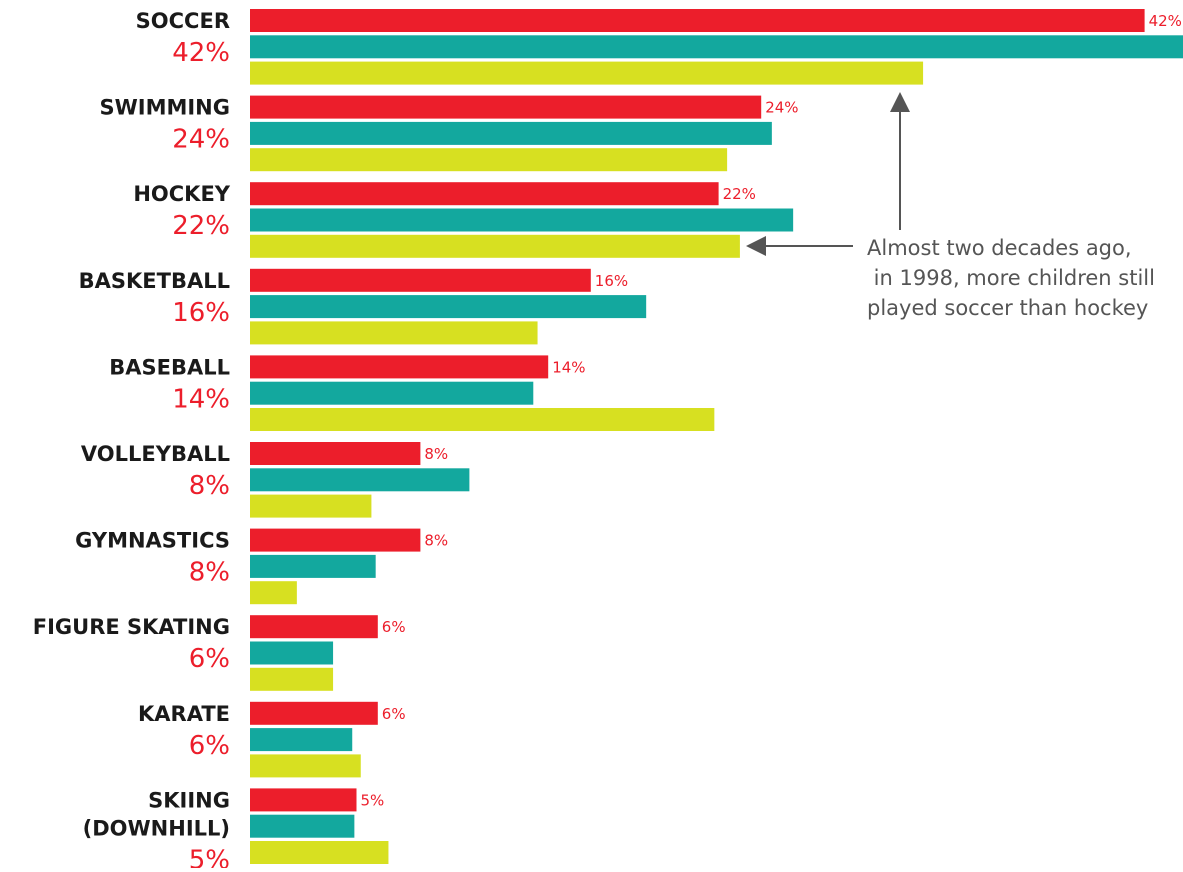 The width and height of the screenshot is (1183, 872). Describe the element at coordinates (373, 800) in the screenshot. I see `bar-value-label: 5%` at that location.